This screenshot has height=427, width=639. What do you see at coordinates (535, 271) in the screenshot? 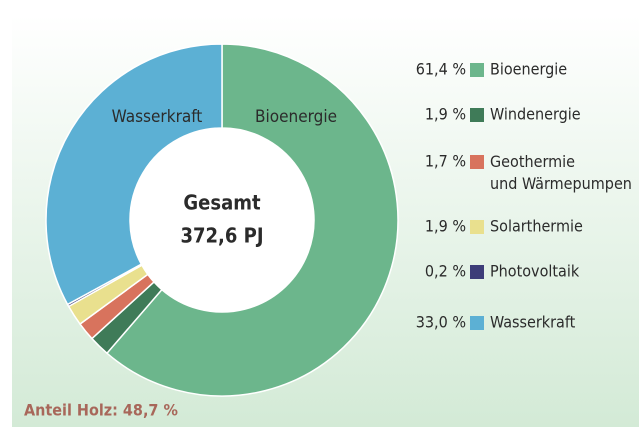
I see `legend-label: Photovoltaik` at bounding box center [535, 271].